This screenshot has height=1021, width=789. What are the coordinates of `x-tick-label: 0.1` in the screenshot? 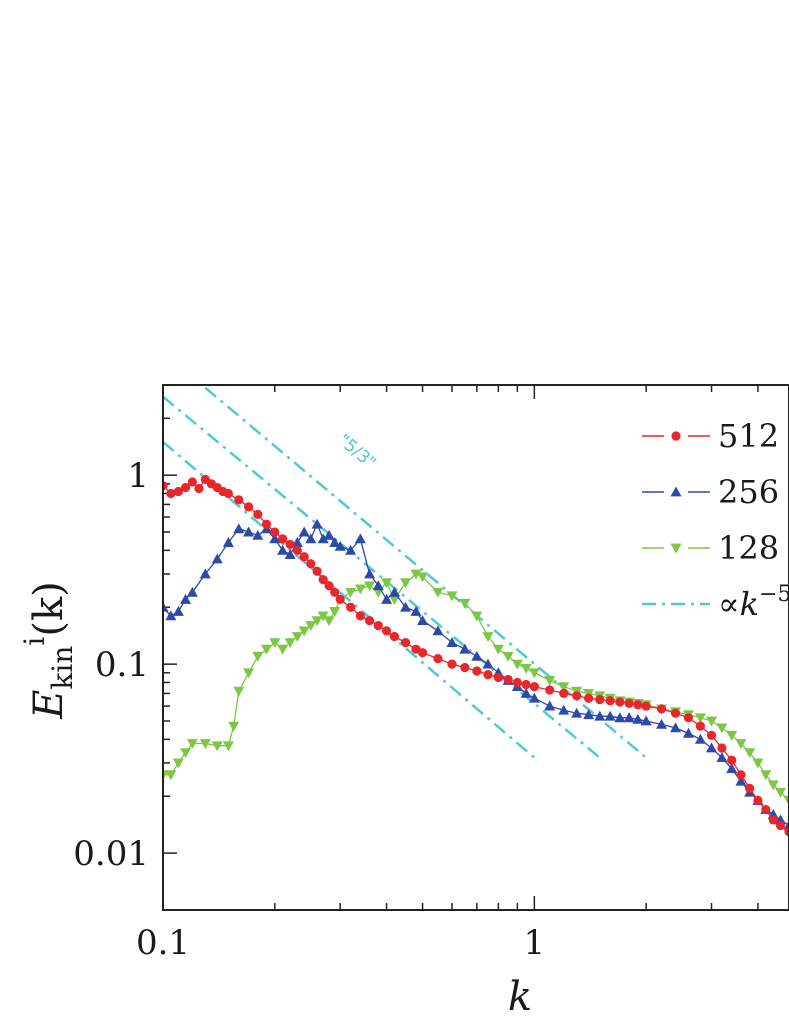 It's located at (163, 943).